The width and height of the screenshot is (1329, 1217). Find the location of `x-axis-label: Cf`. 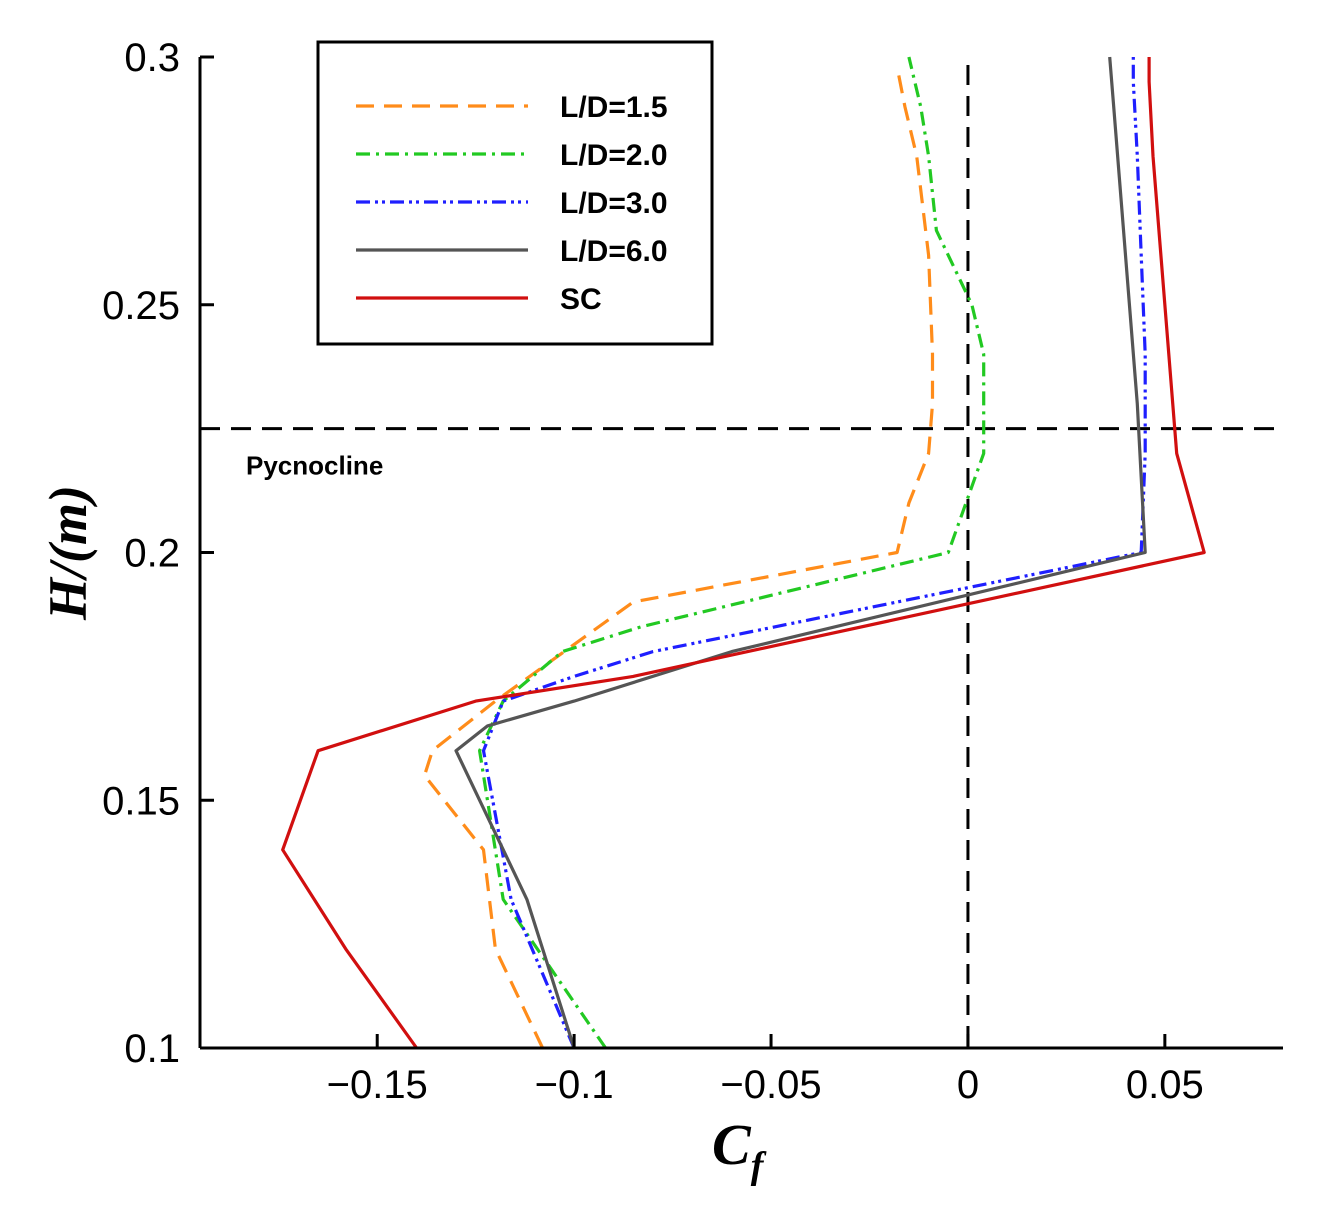

x-axis-label: Cf is located at coordinates (739, 1149).